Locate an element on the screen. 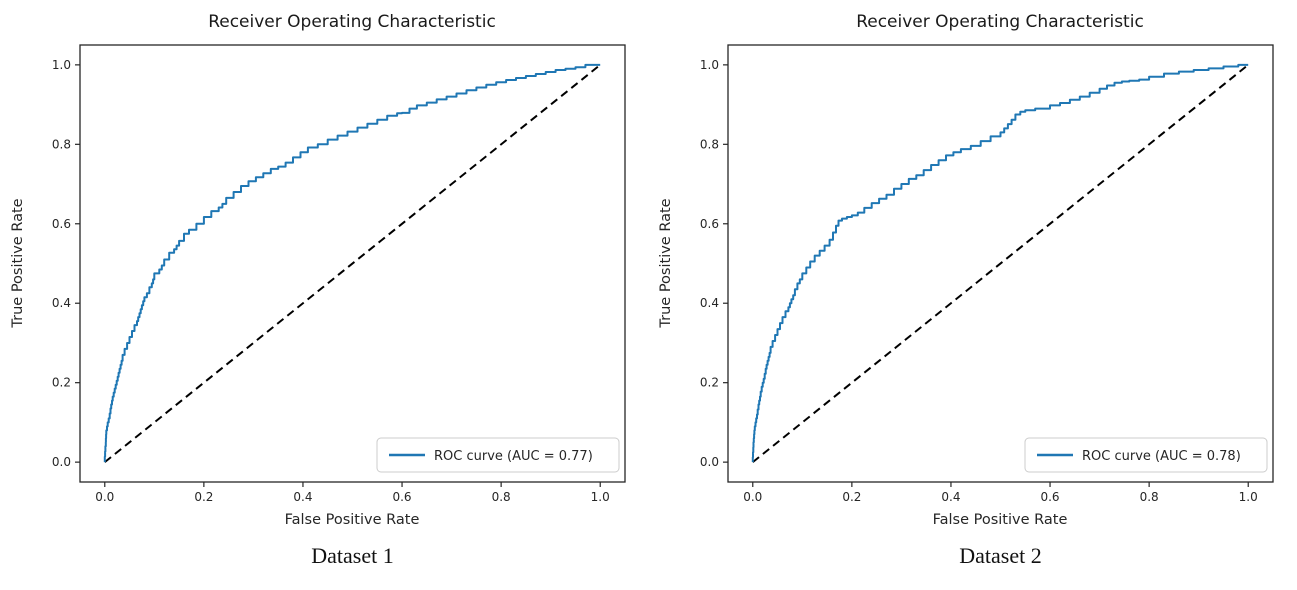  legend: ROC curve (AUC = 0.77) is located at coordinates (498, 455).